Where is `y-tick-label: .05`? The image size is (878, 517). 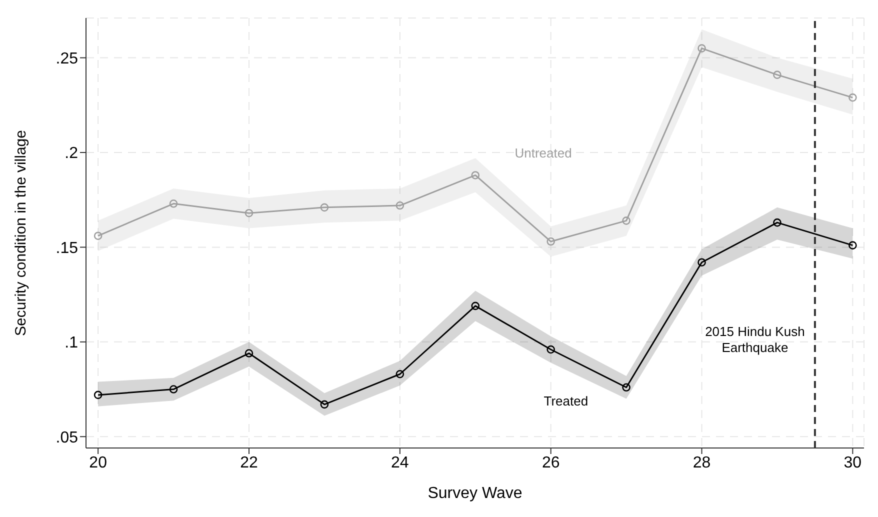 y-tick-label: .05 is located at coordinates (67, 437).